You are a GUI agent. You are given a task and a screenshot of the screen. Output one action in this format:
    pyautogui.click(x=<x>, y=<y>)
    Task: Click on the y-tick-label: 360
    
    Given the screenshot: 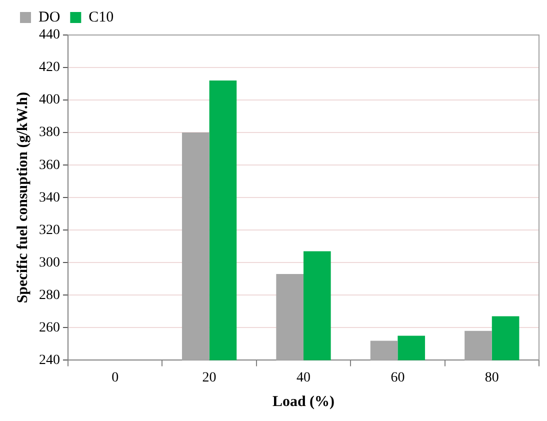 What is the action you would take?
    pyautogui.click(x=49, y=165)
    